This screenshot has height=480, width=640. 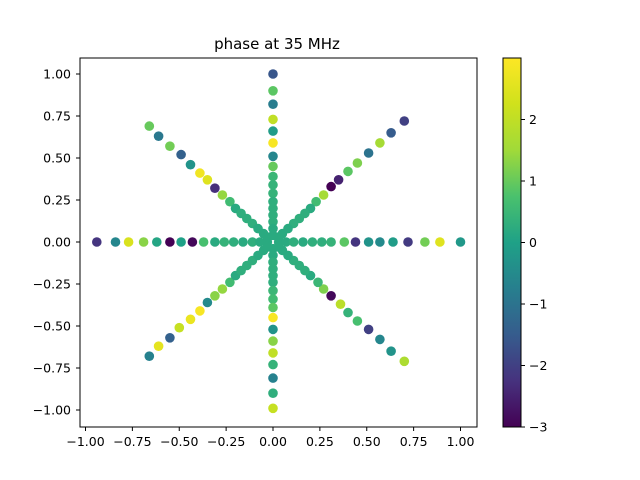 I want to click on y-tick-label: 0.25, so click(x=57, y=200).